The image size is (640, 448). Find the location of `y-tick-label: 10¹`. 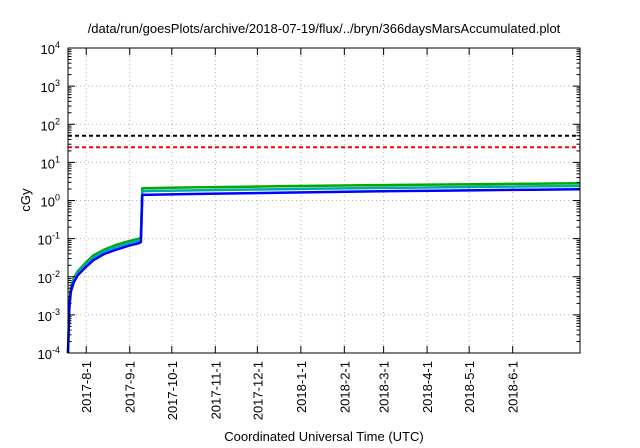

y-tick-label: 10¹ is located at coordinates (50, 162).